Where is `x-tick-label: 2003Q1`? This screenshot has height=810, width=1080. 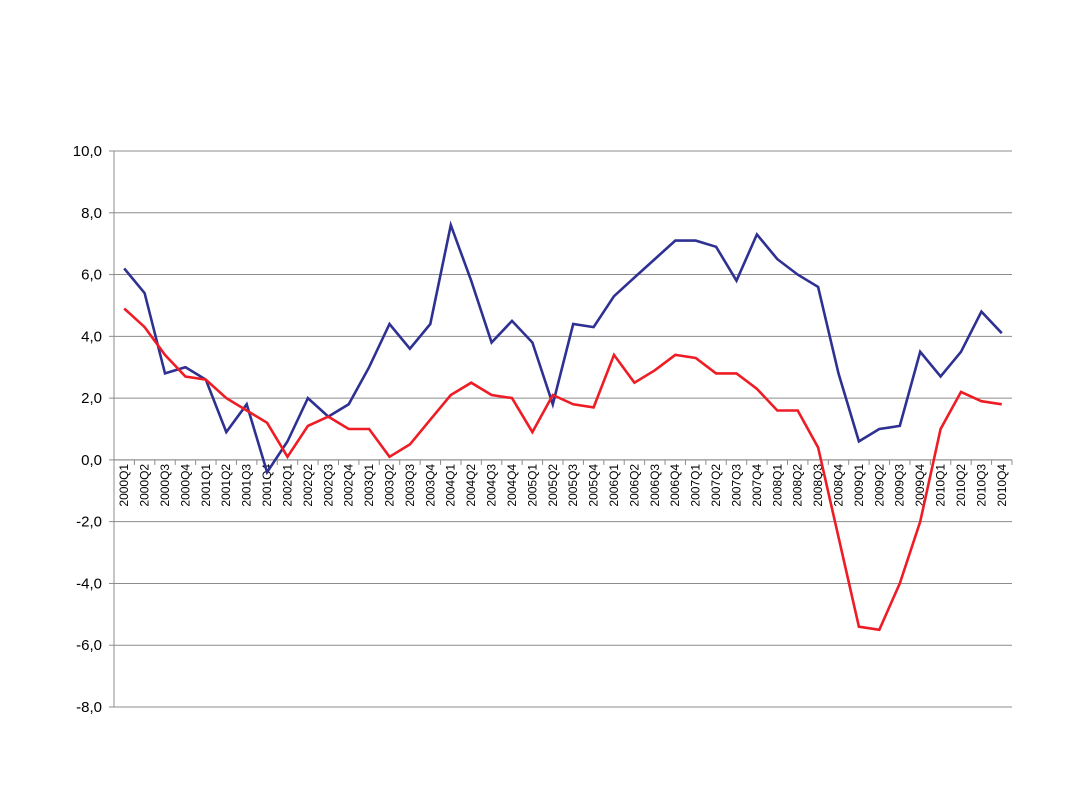 x-tick-label: 2003Q1 is located at coordinates (369, 485).